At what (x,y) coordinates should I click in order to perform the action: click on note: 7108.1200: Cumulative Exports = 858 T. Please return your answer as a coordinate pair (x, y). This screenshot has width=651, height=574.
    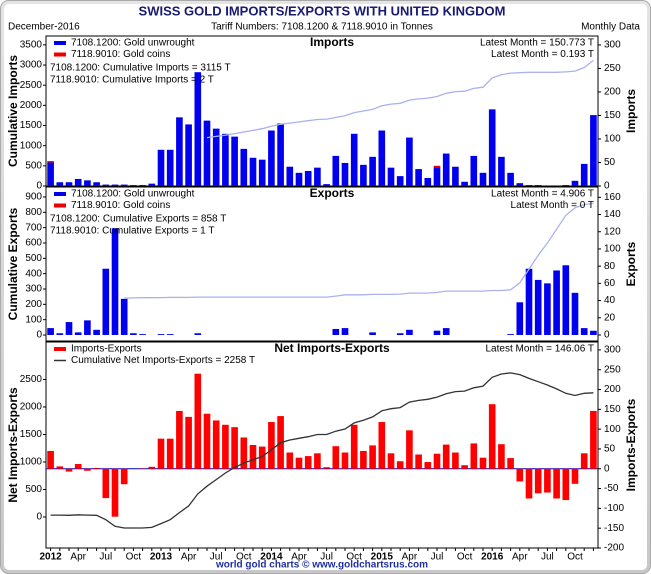
    Looking at the image, I should click on (138, 219).